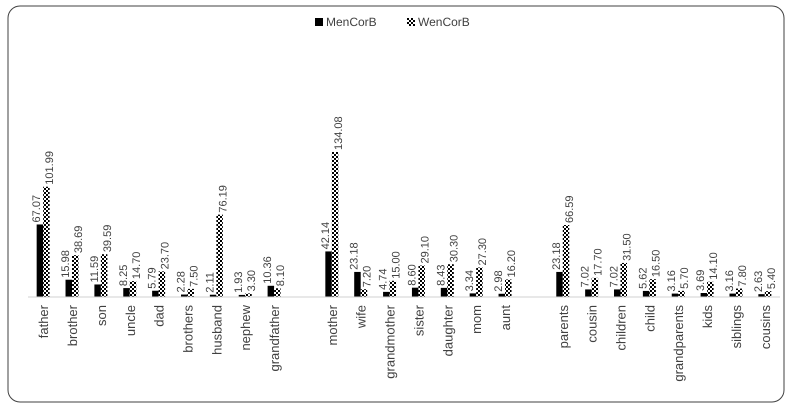 Image resolution: width=790 pixels, height=406 pixels. I want to click on data-label: 10.36, so click(268, 270).